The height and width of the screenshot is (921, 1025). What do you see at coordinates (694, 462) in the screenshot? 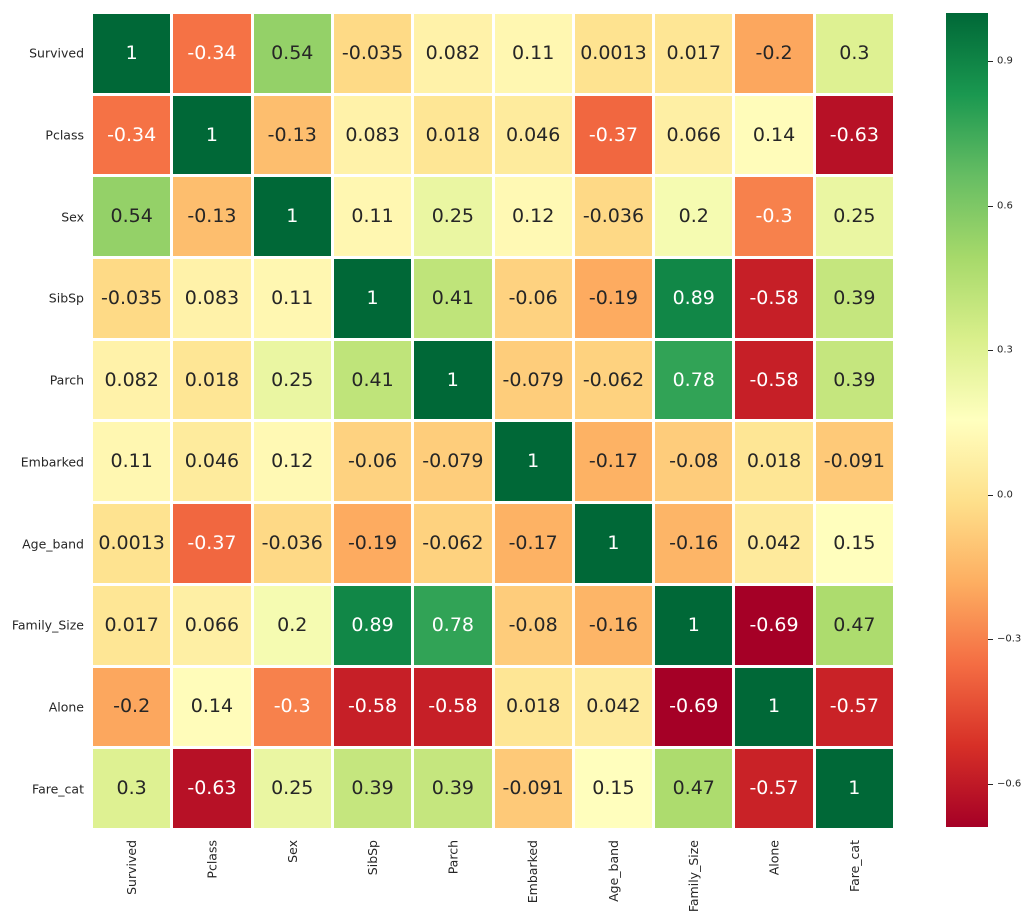
I see `heatmap-cell-Embarked-Family_Size: -0.08` at bounding box center [694, 462].